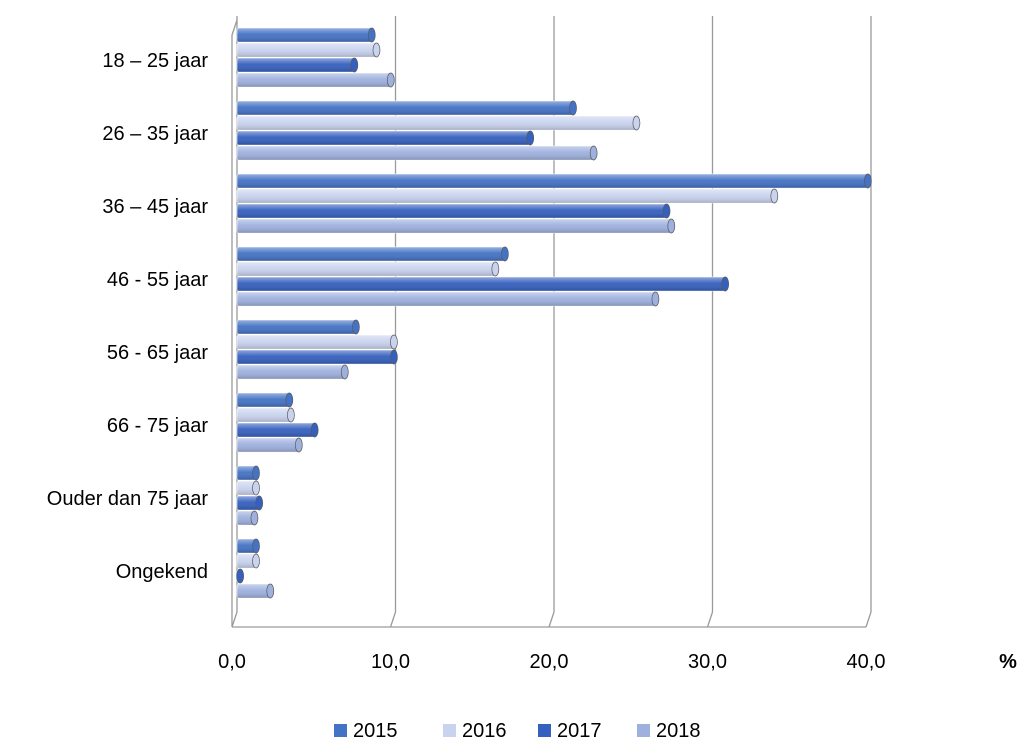  Describe the element at coordinates (368, 269) in the screenshot. I see `bar-46-55-jaar-2016` at that location.